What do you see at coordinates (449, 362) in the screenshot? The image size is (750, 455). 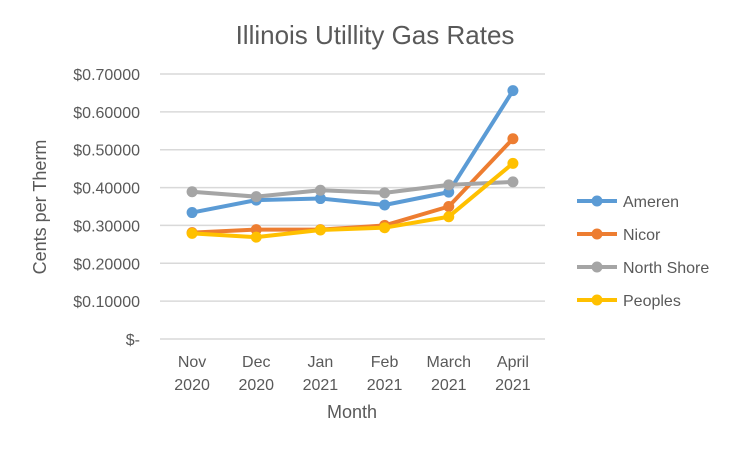 I see `x-tick-label: March` at bounding box center [449, 362].